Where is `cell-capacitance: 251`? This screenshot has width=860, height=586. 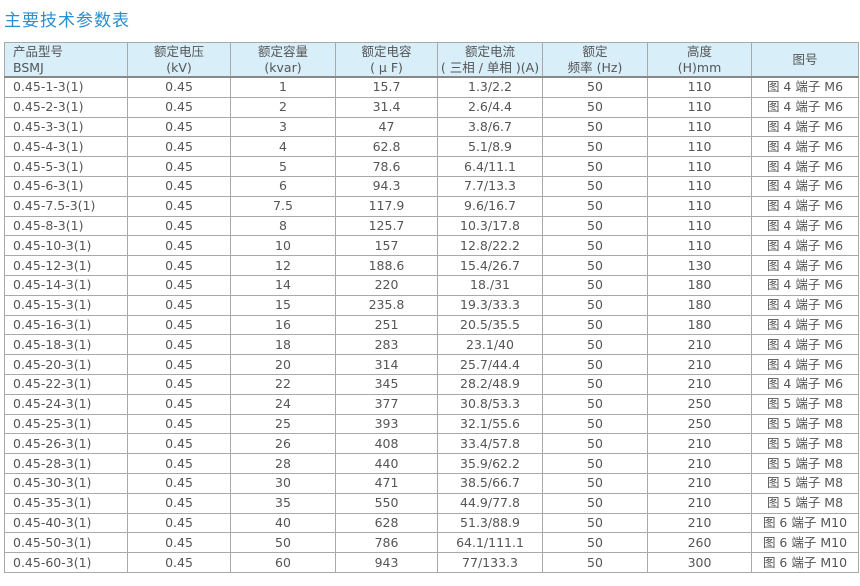
cell-capacitance: 251 is located at coordinates (386, 325).